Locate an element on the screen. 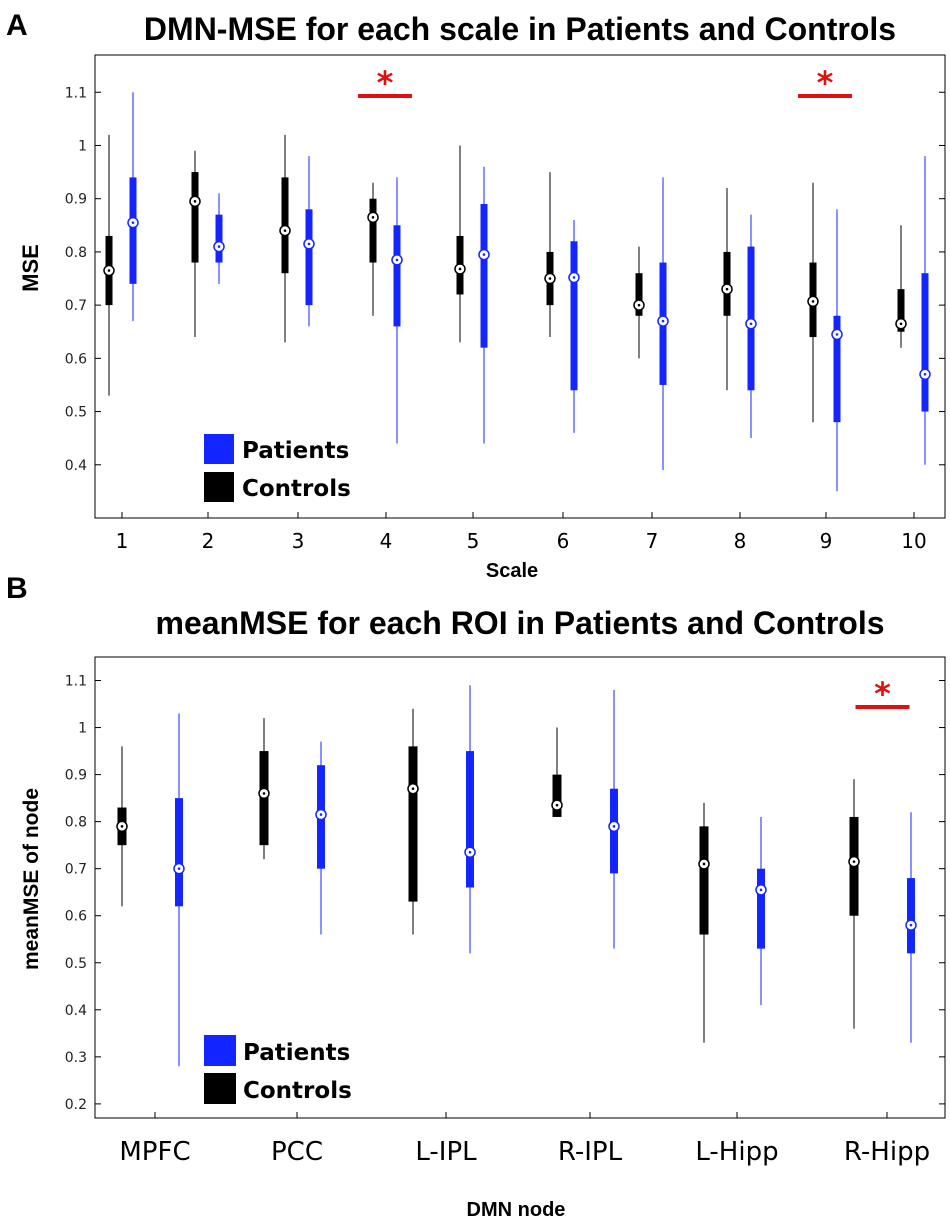  y-tick-label: 0.2 is located at coordinates (76, 1105).